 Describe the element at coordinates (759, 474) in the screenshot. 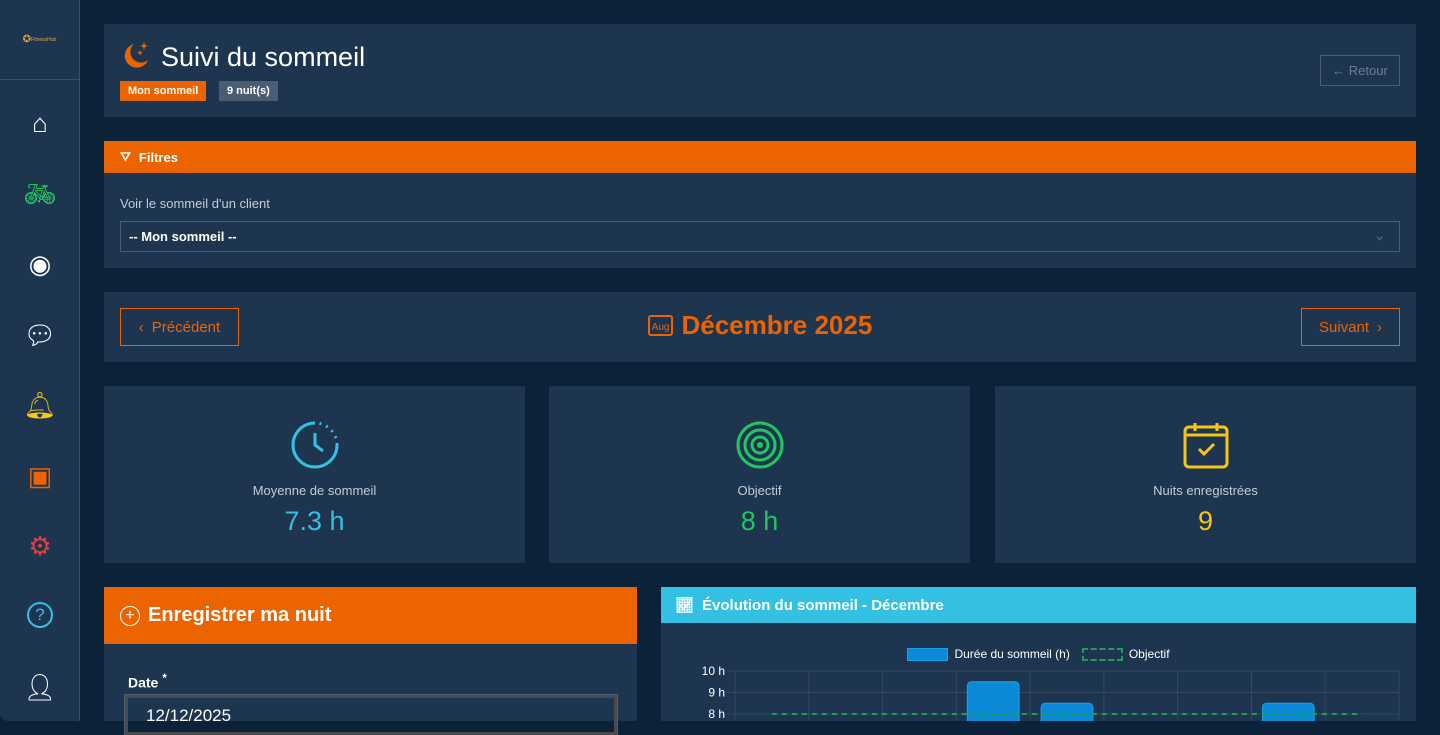

I see `stat-card-goal: Objectif 8 h` at that location.